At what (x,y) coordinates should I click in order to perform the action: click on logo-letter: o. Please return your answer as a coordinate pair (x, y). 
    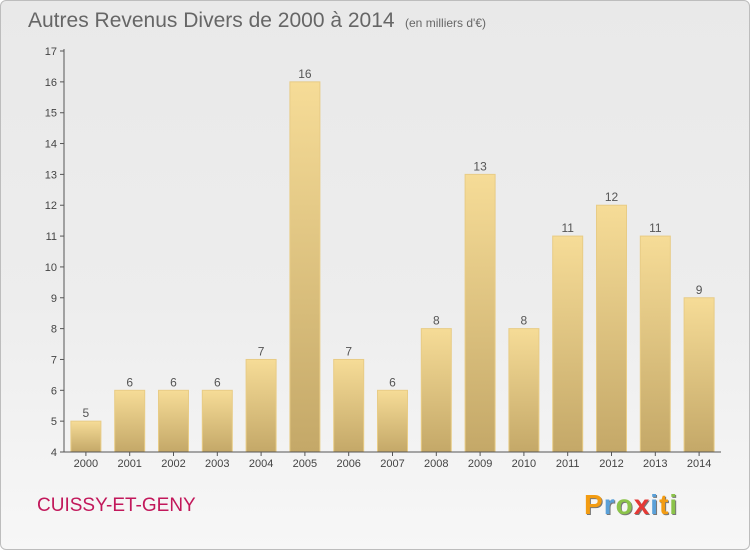
    Looking at the image, I should click on (624, 504).